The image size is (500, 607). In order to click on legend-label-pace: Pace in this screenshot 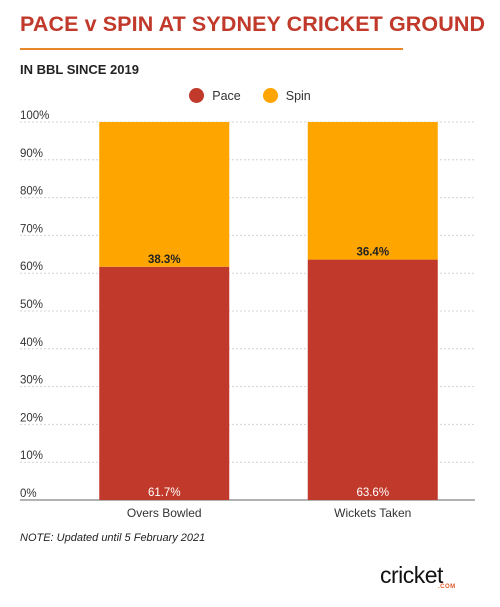, I will do `click(226, 95)`.